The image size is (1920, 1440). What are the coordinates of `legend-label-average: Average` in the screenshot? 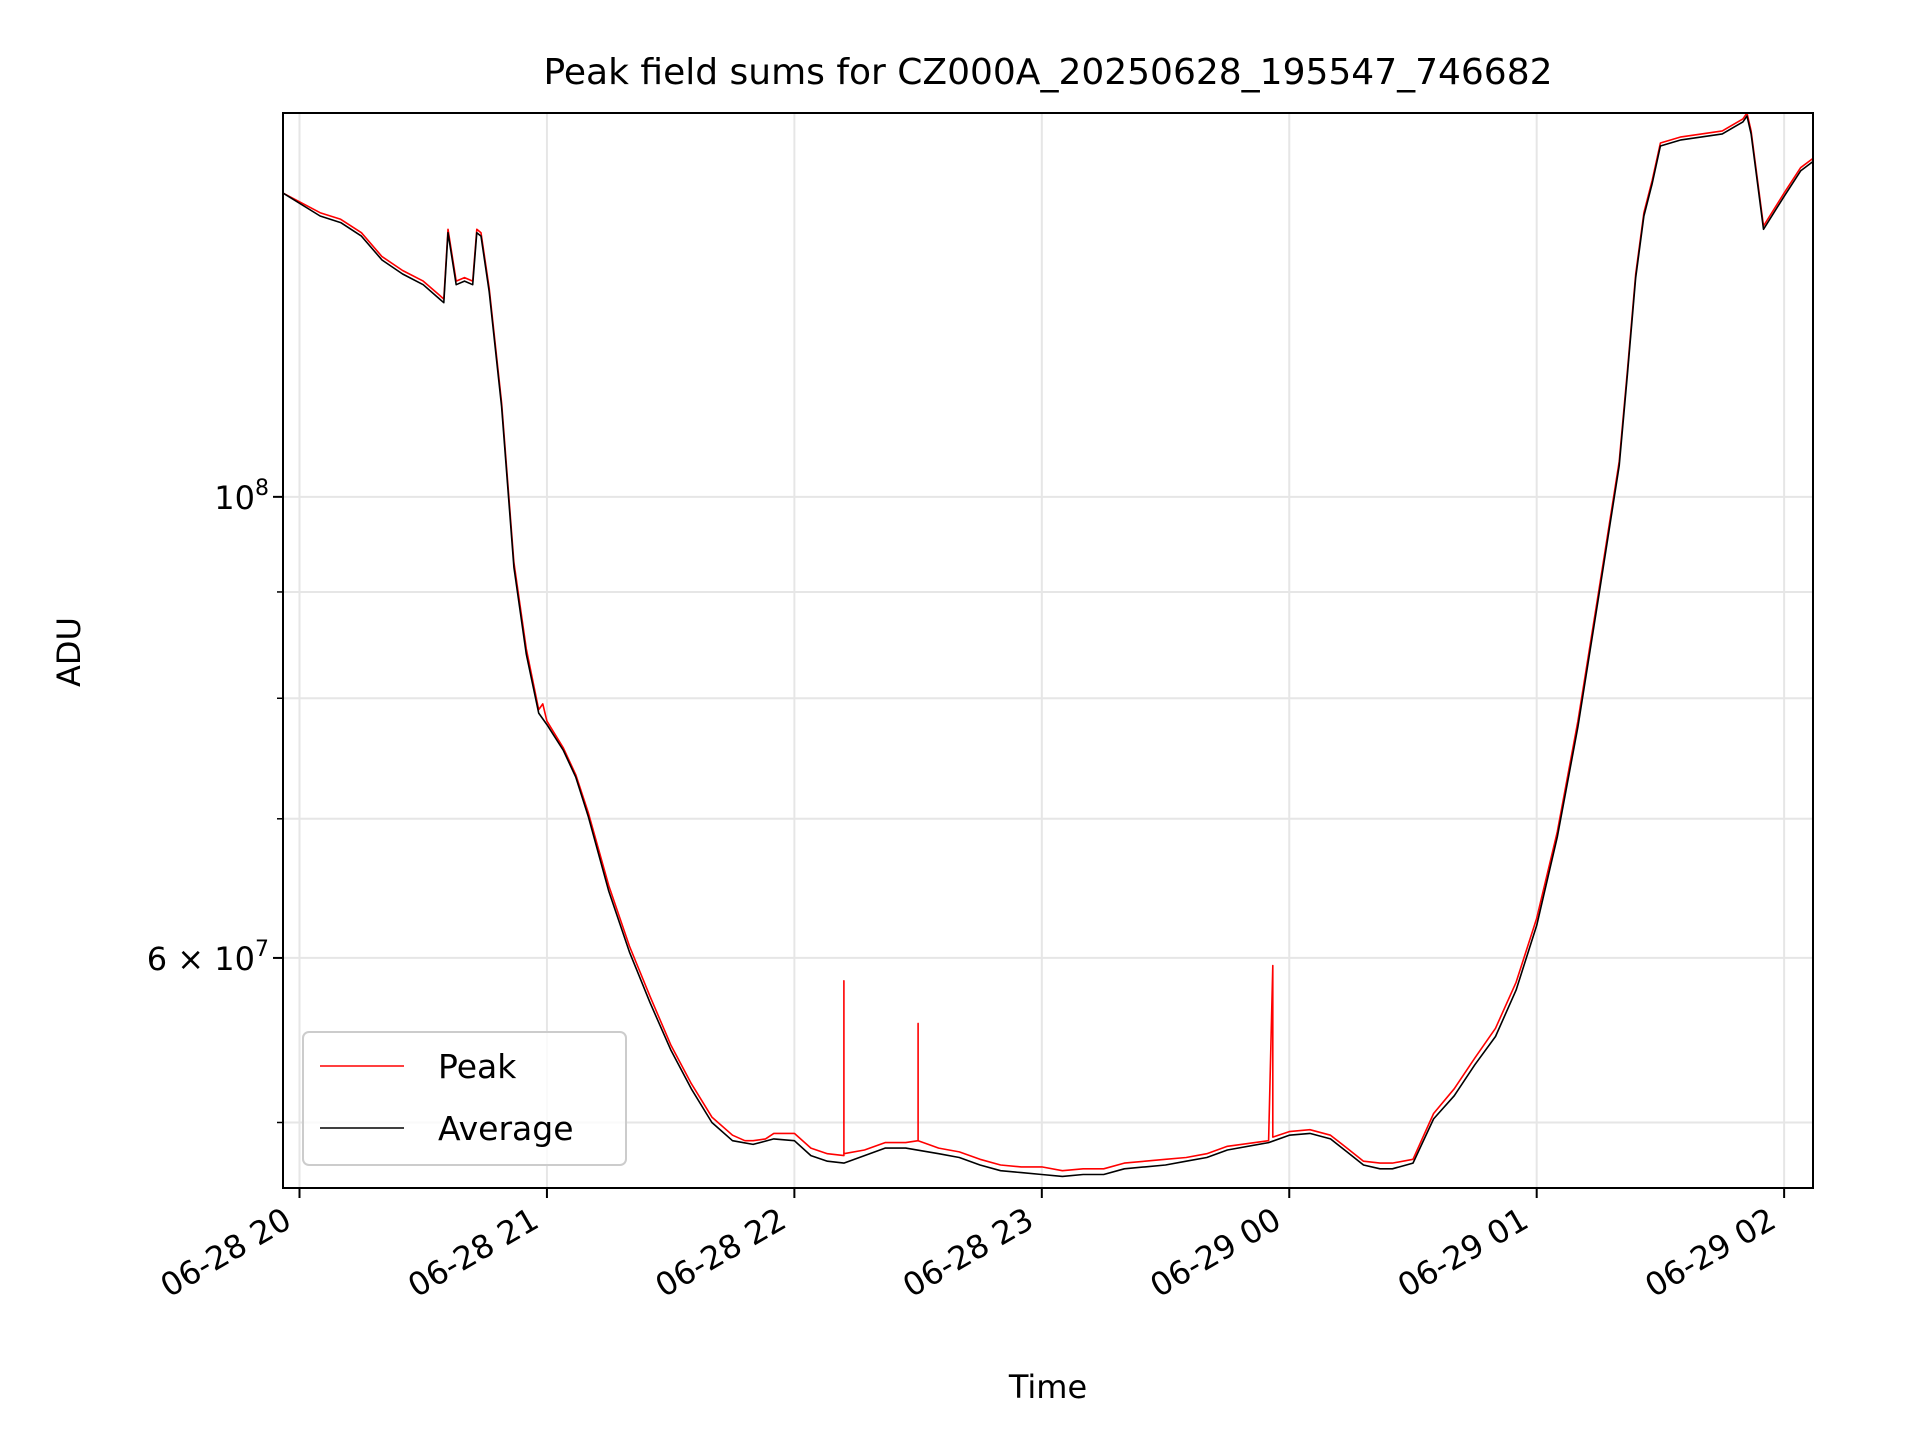 It's located at (506, 1128).